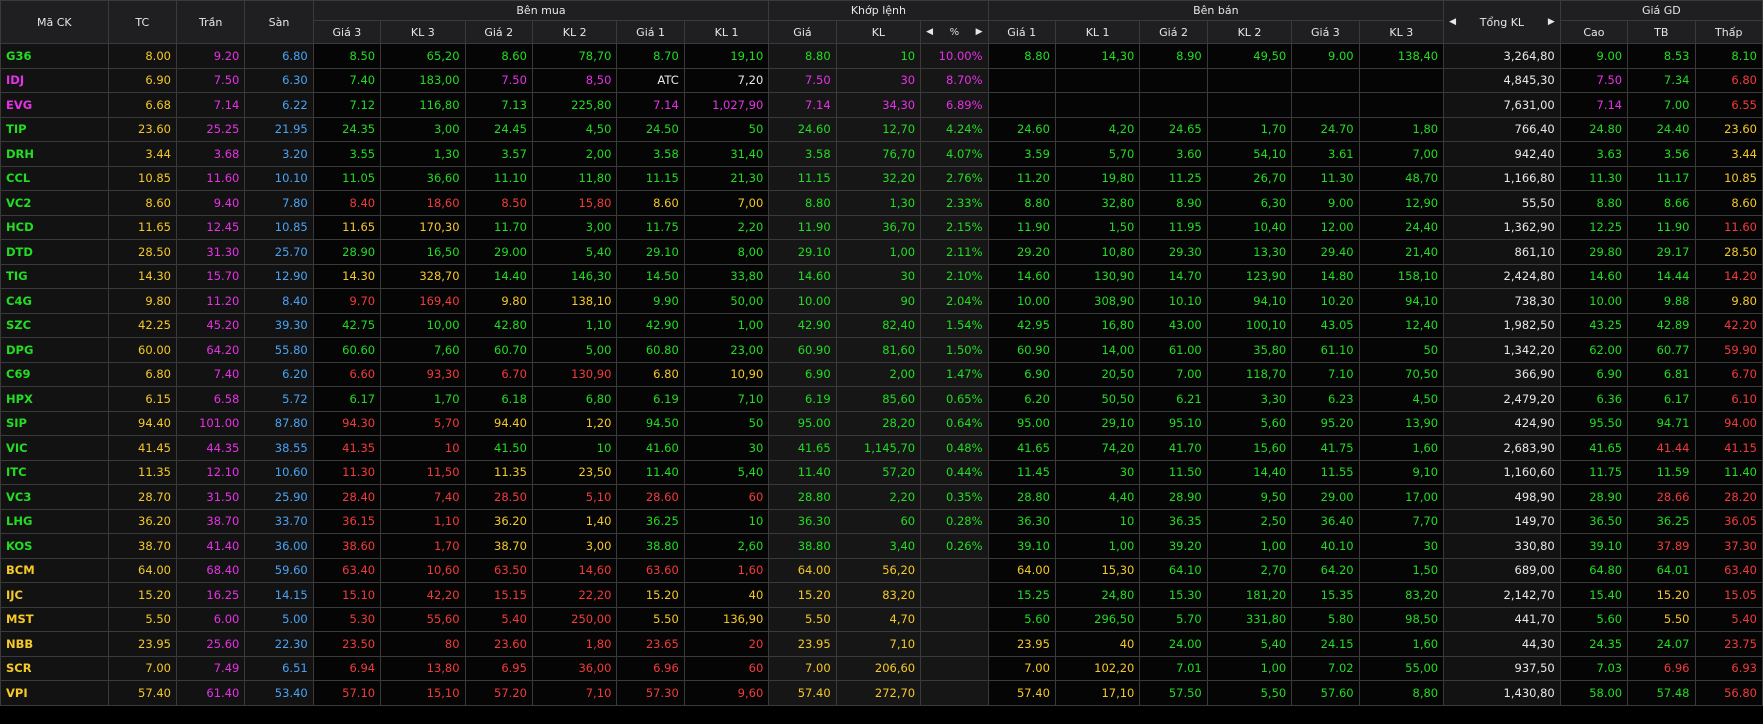  I want to click on percent-sort-icon: %, so click(954, 32).